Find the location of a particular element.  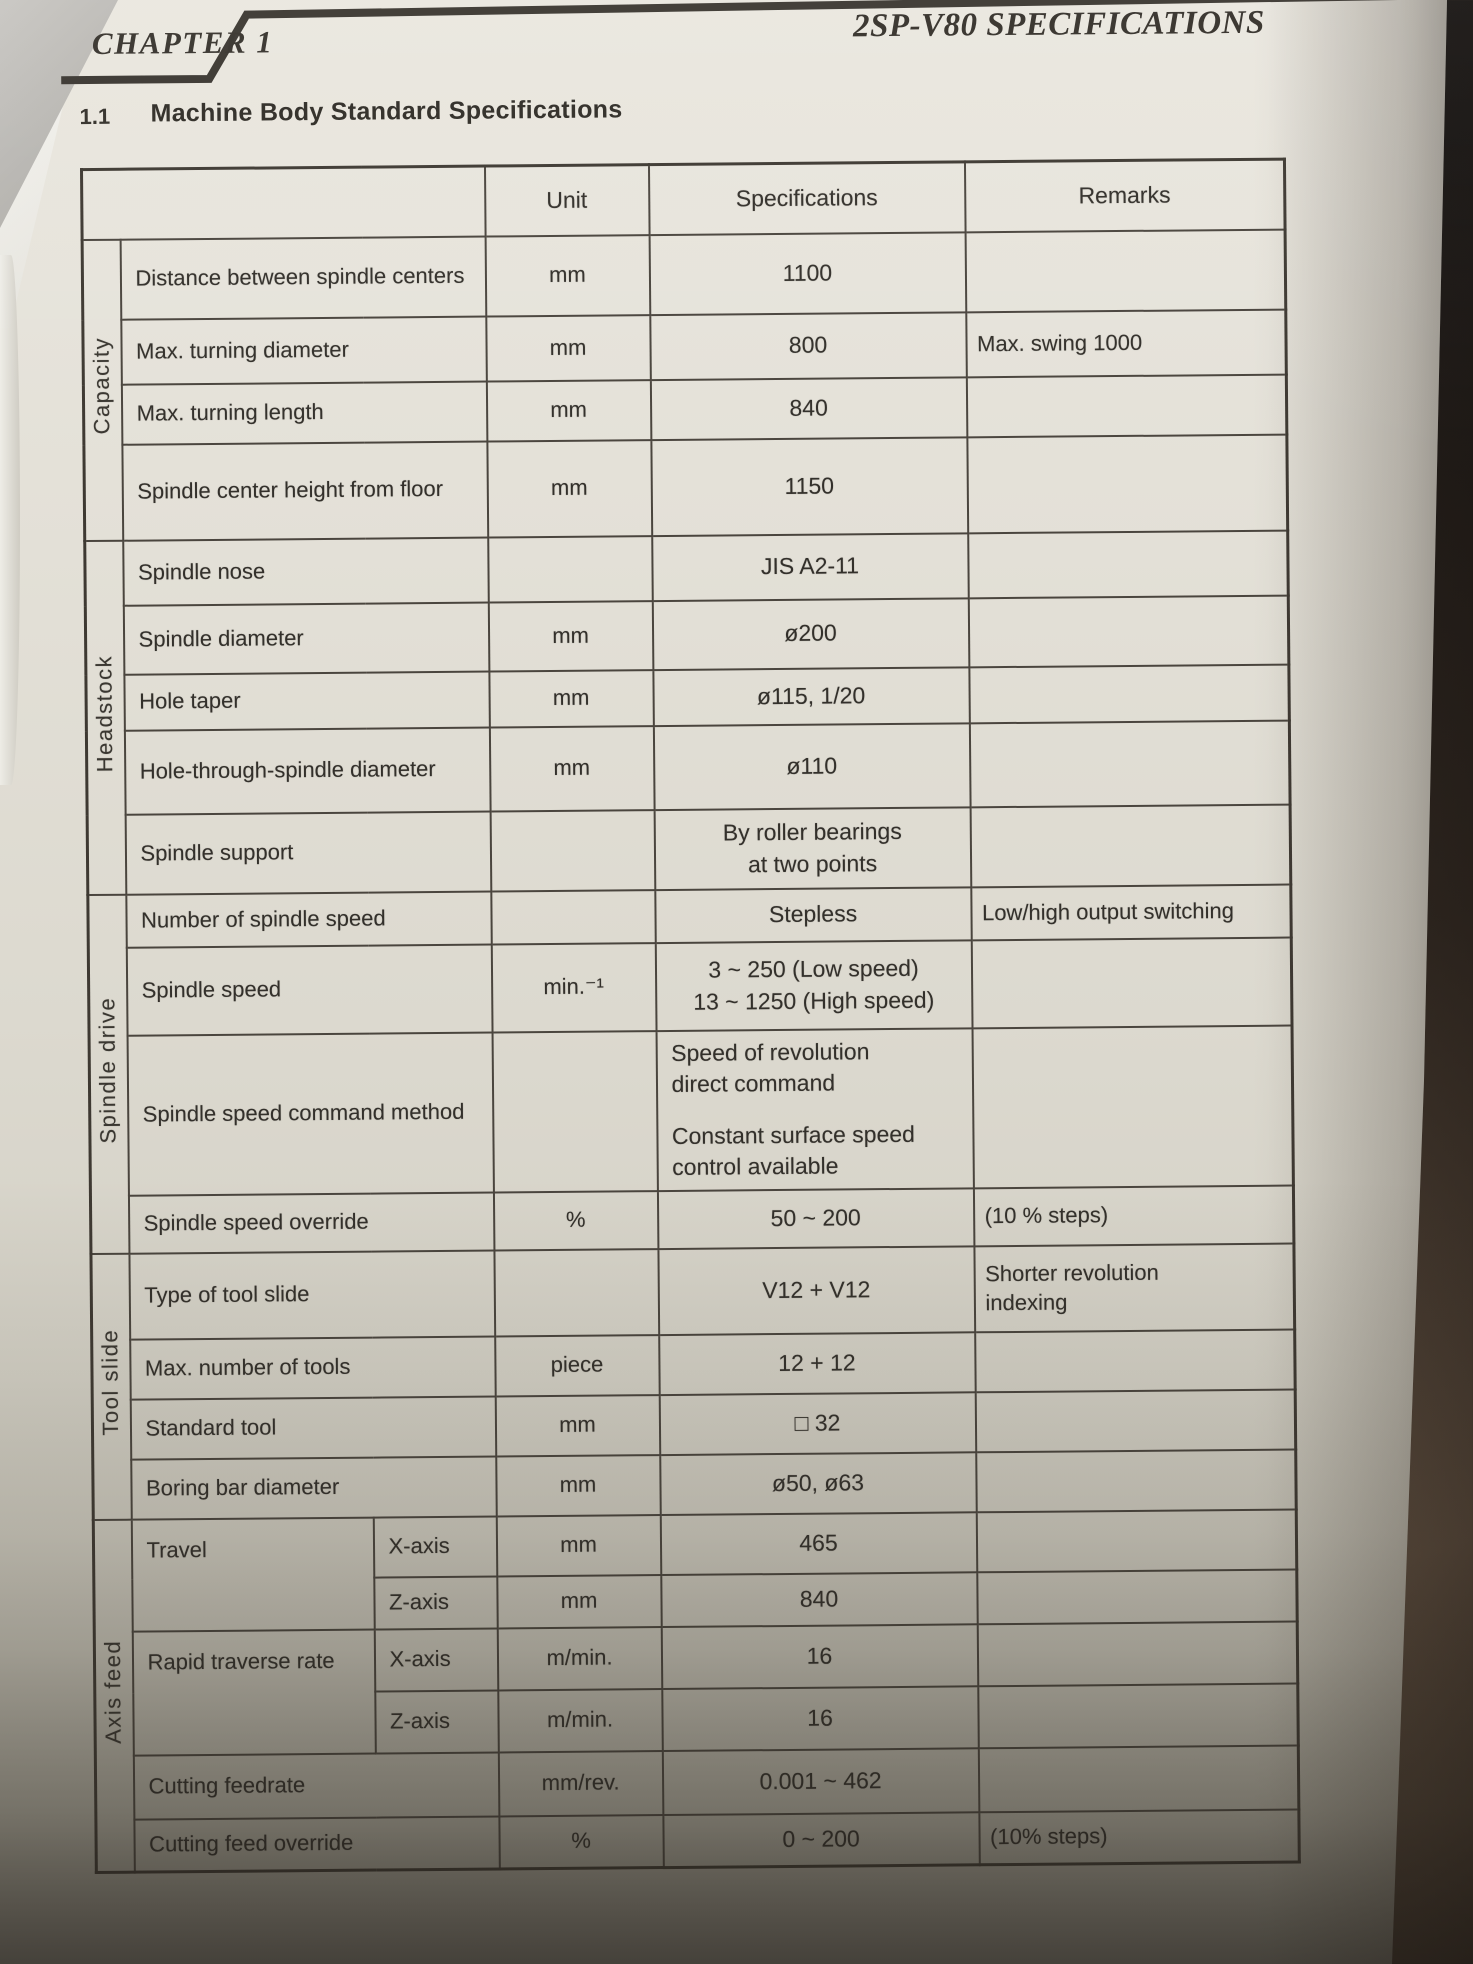

spec-line: Constant surface speed is located at coordinates (793, 1134).